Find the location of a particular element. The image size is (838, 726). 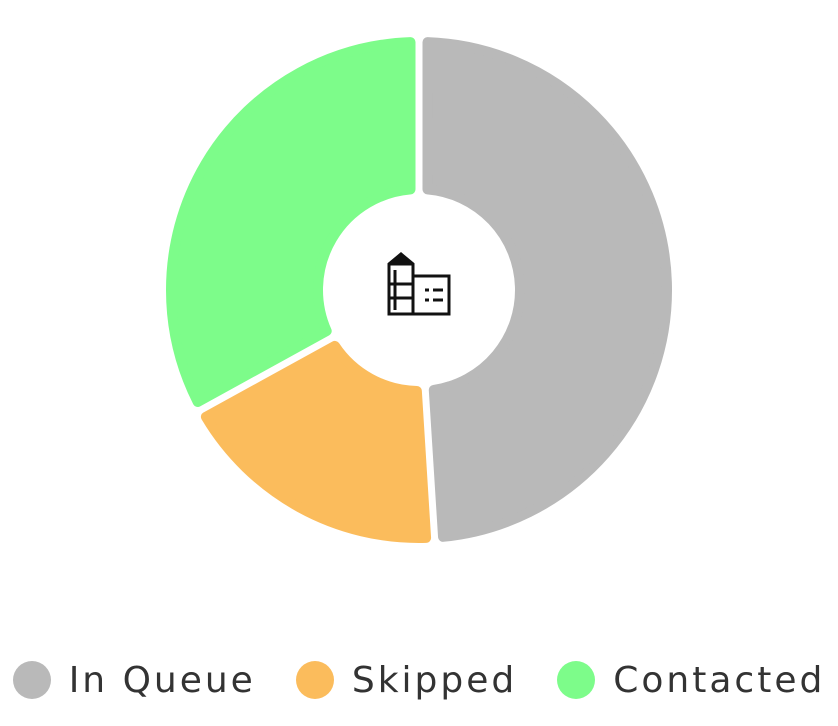

office-building-icon is located at coordinates (419, 284).